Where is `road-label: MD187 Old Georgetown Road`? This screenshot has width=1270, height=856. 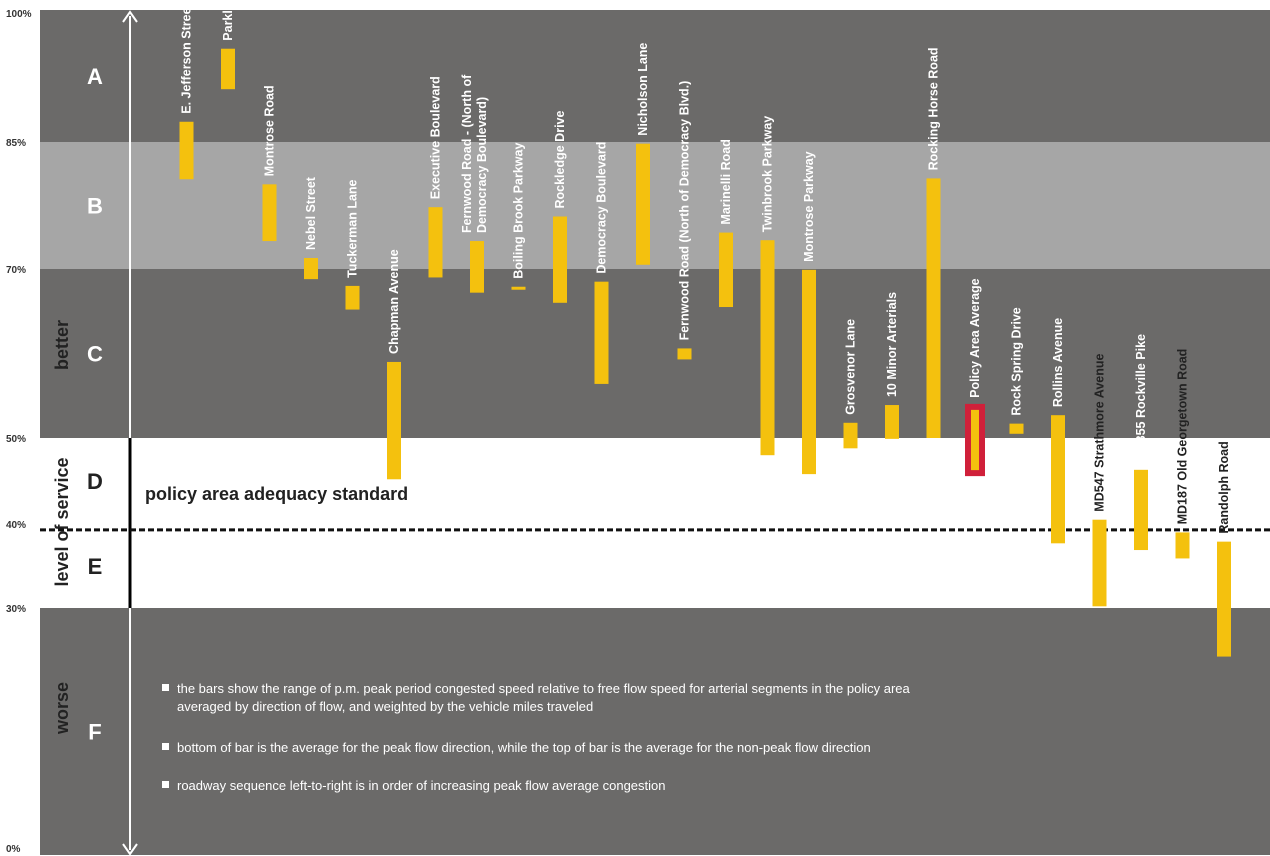
road-label: MD187 Old Georgetown Road is located at coordinates (1183, 437).